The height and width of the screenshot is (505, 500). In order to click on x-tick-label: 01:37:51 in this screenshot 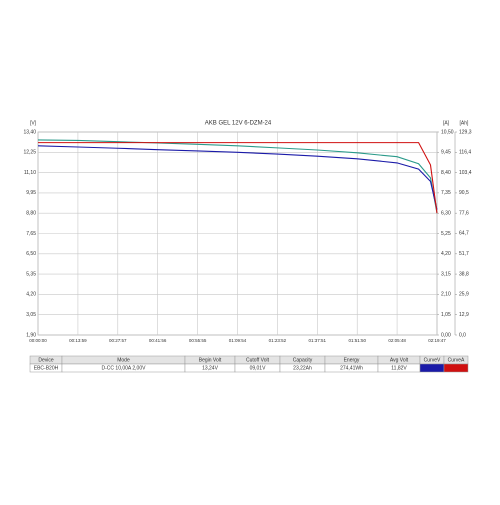, I will do `click(318, 340)`.